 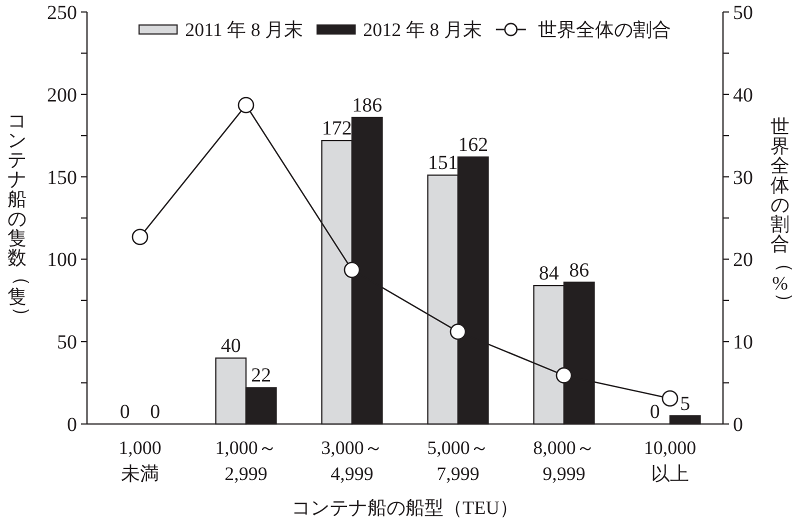 I want to click on data-label: 151, so click(x=443, y=163).